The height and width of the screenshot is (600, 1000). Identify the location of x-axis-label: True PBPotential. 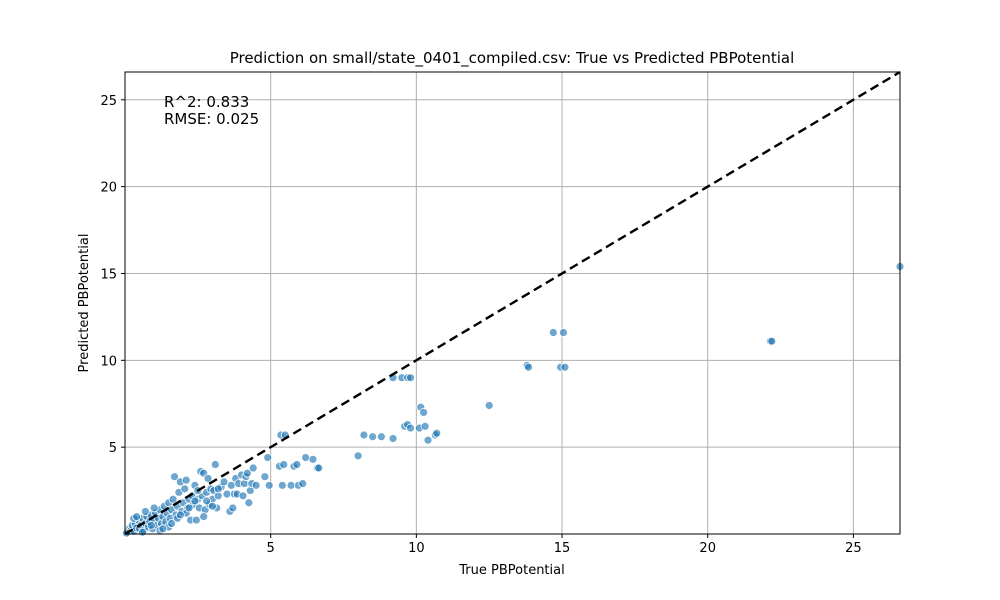
(511, 570).